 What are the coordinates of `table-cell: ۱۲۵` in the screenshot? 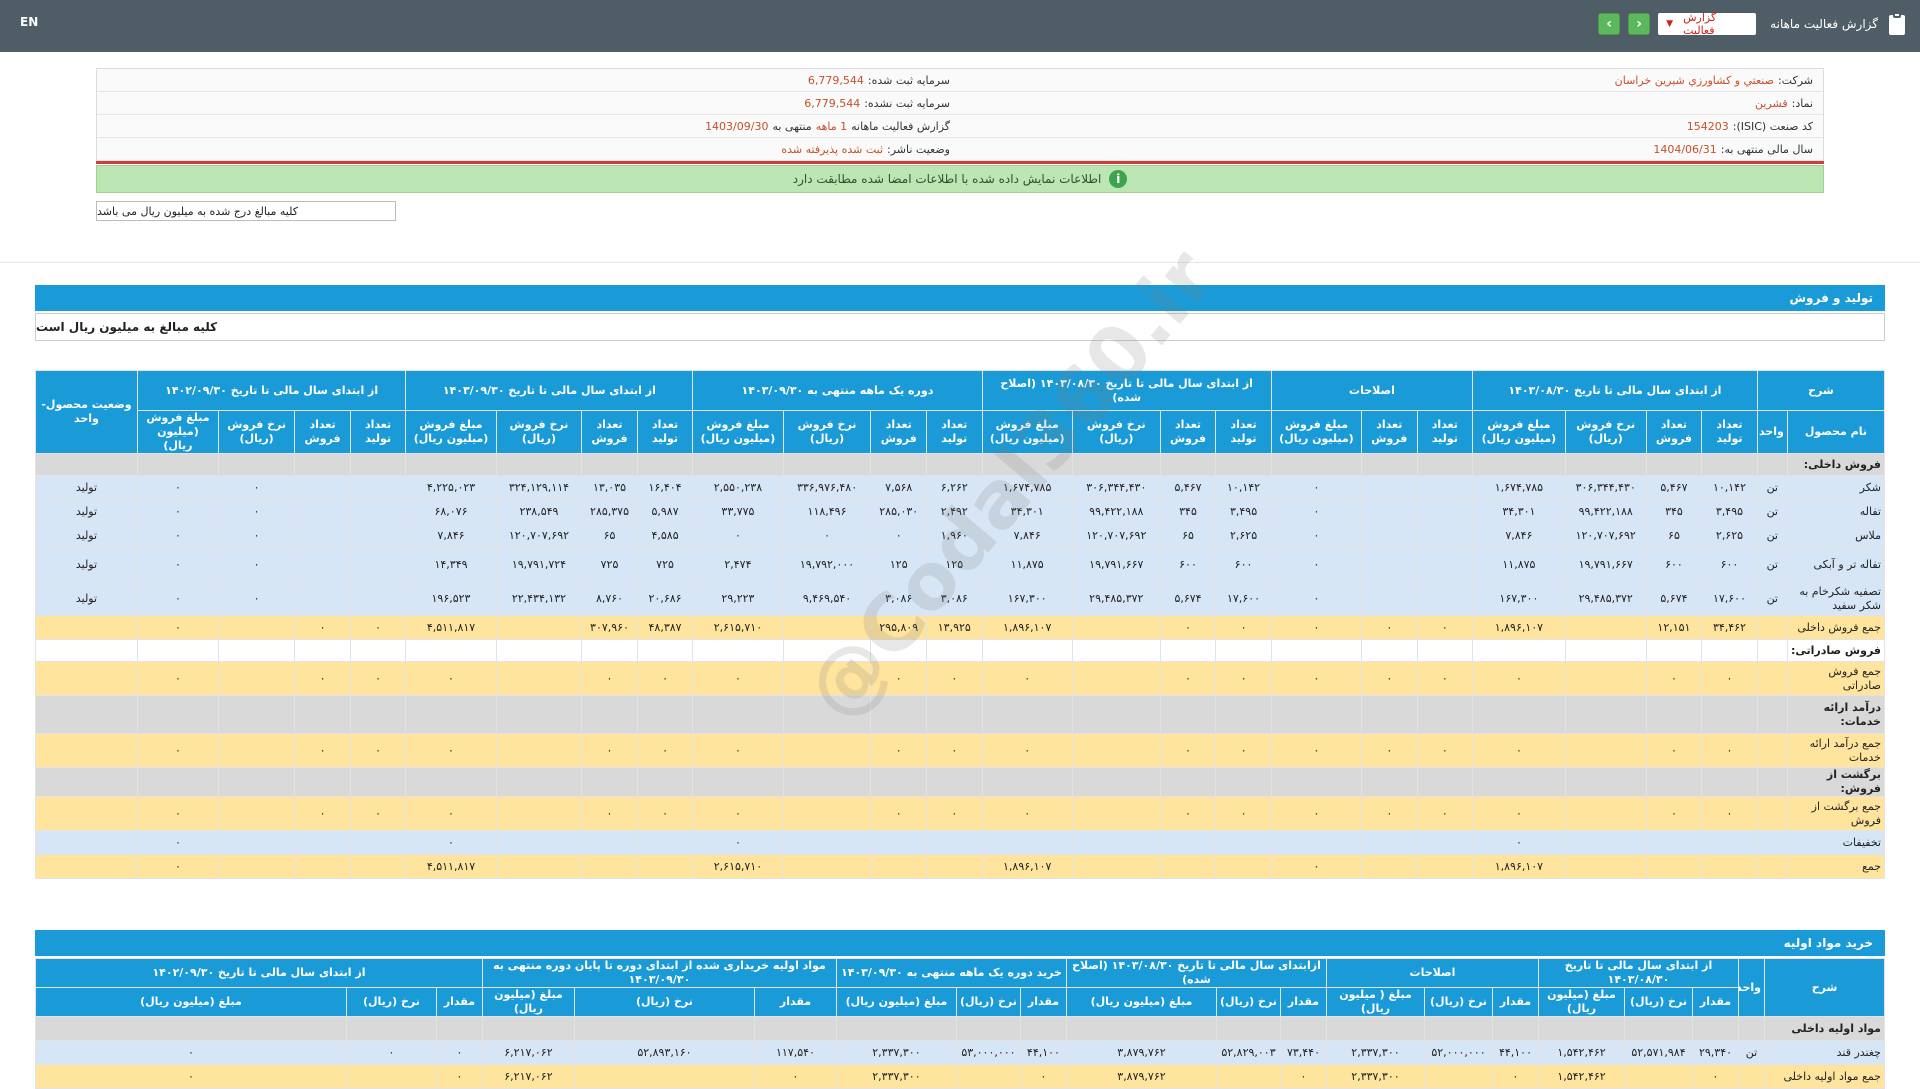 It's located at (899, 564).